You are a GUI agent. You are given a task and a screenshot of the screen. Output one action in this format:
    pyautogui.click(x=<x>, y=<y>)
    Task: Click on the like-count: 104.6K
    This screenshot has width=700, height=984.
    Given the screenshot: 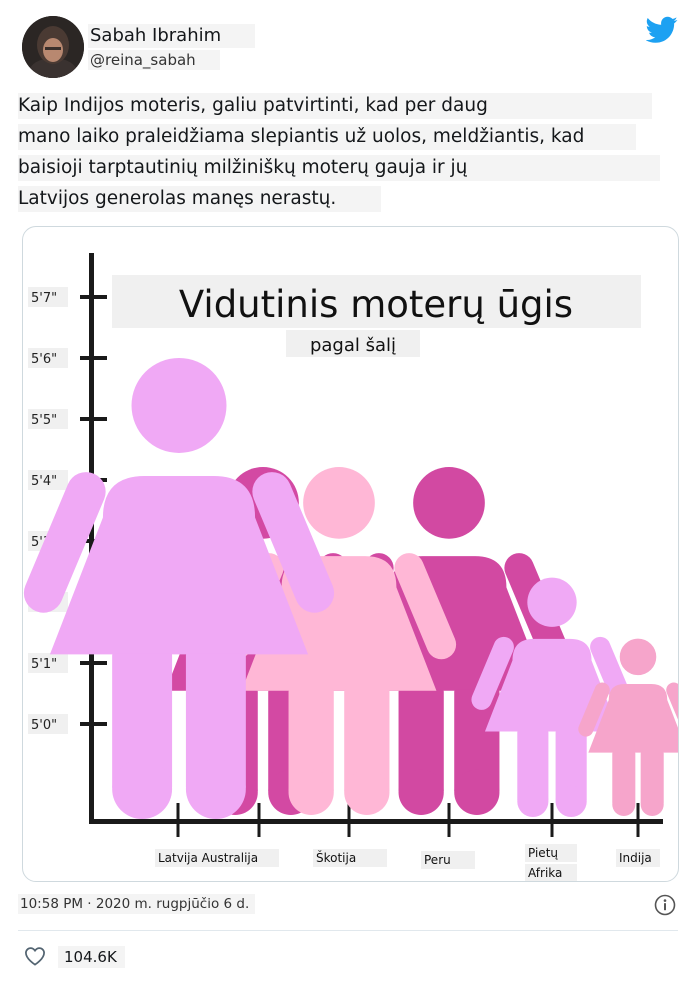 What is the action you would take?
    pyautogui.click(x=91, y=957)
    